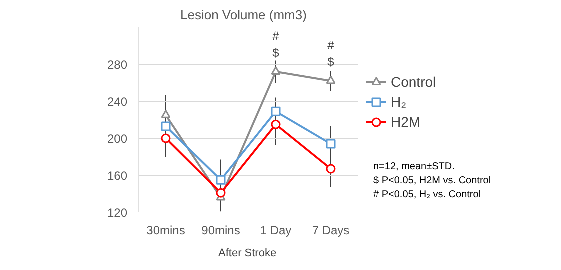 This screenshot has width=561, height=270. I want to click on x-tick-label: 1 Day, so click(276, 231).